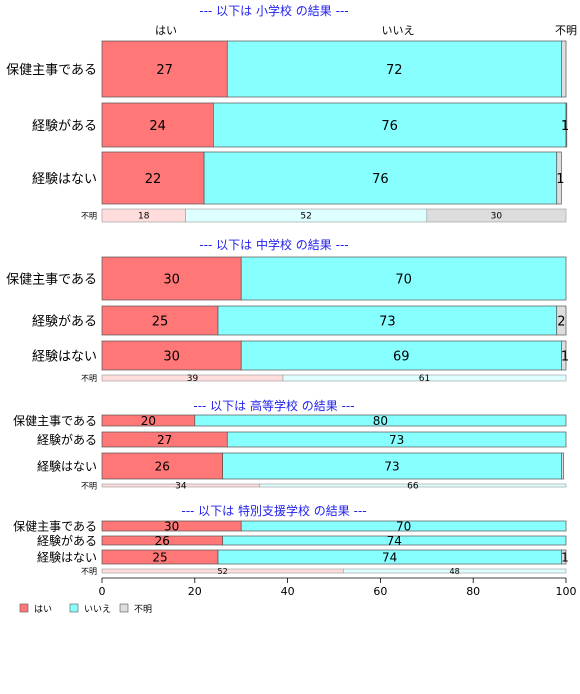 The height and width of the screenshot is (694, 580). What do you see at coordinates (166, 30) in the screenshot?
I see `top-label-1: はい` at bounding box center [166, 30].